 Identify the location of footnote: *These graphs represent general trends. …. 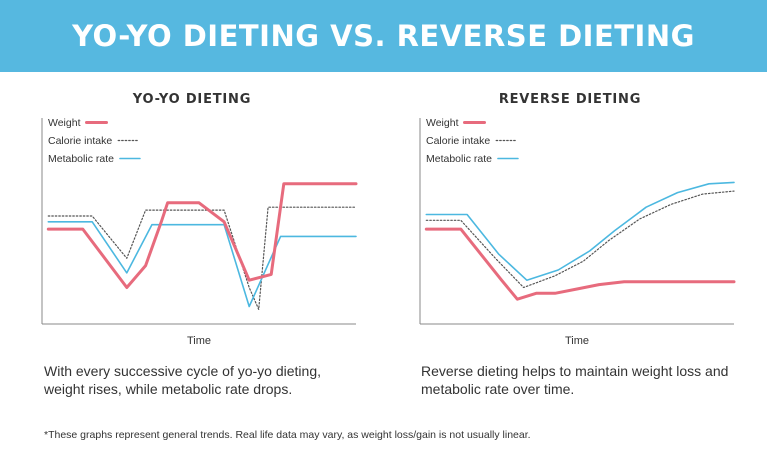
(287, 435).